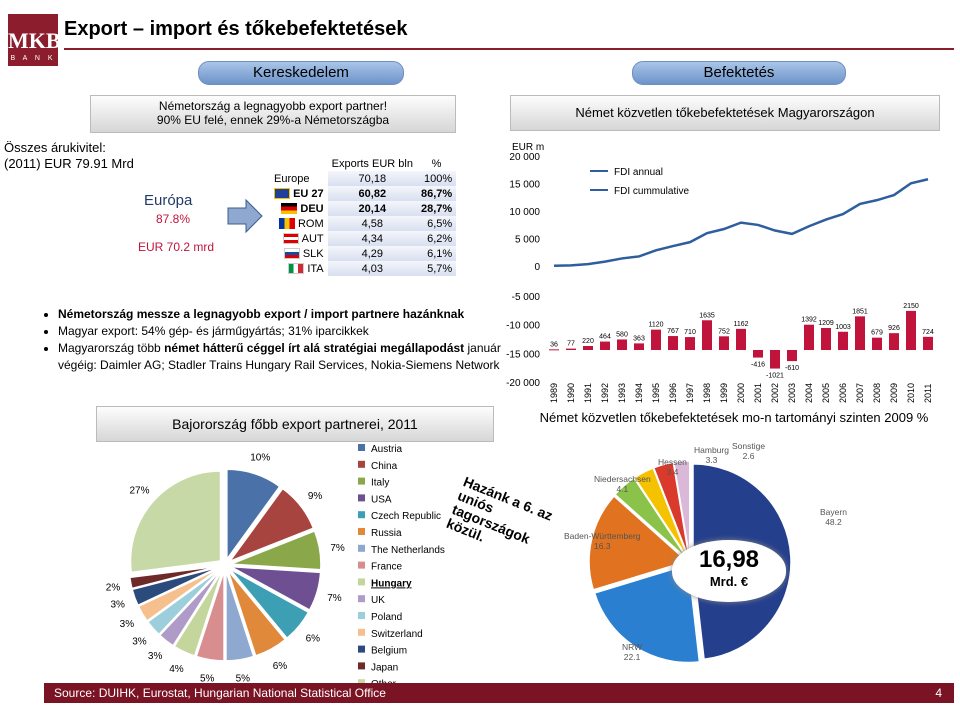 This screenshot has width=960, height=716. What do you see at coordinates (391, 583) in the screenshot?
I see `legend-label: Hungary` at bounding box center [391, 583].